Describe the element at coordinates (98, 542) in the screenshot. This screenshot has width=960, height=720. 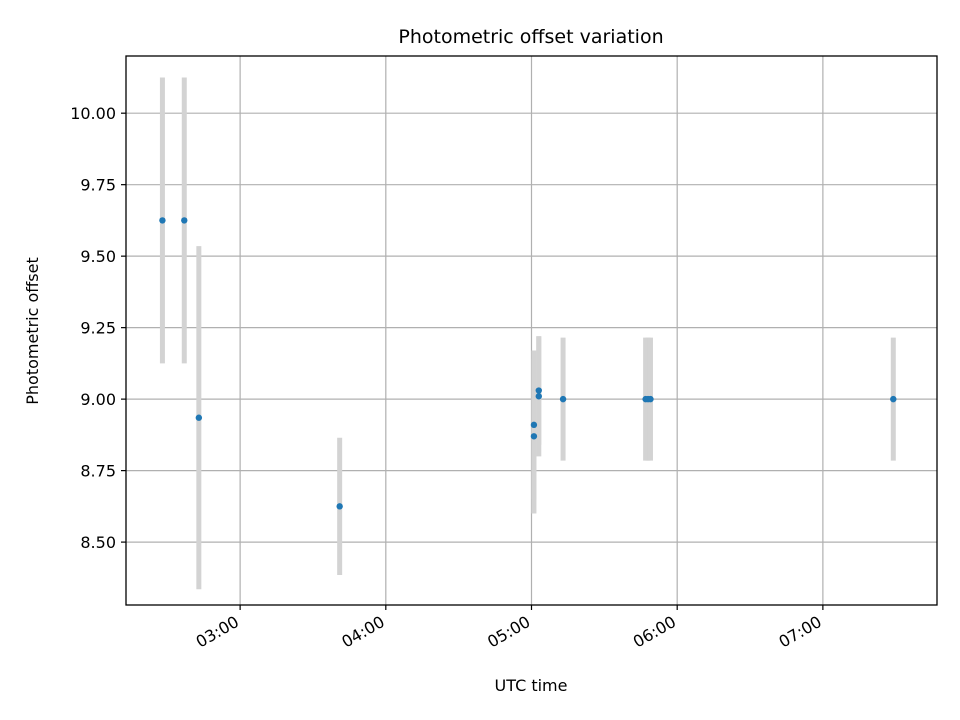
I see `y-tick-label: 8.50` at that location.